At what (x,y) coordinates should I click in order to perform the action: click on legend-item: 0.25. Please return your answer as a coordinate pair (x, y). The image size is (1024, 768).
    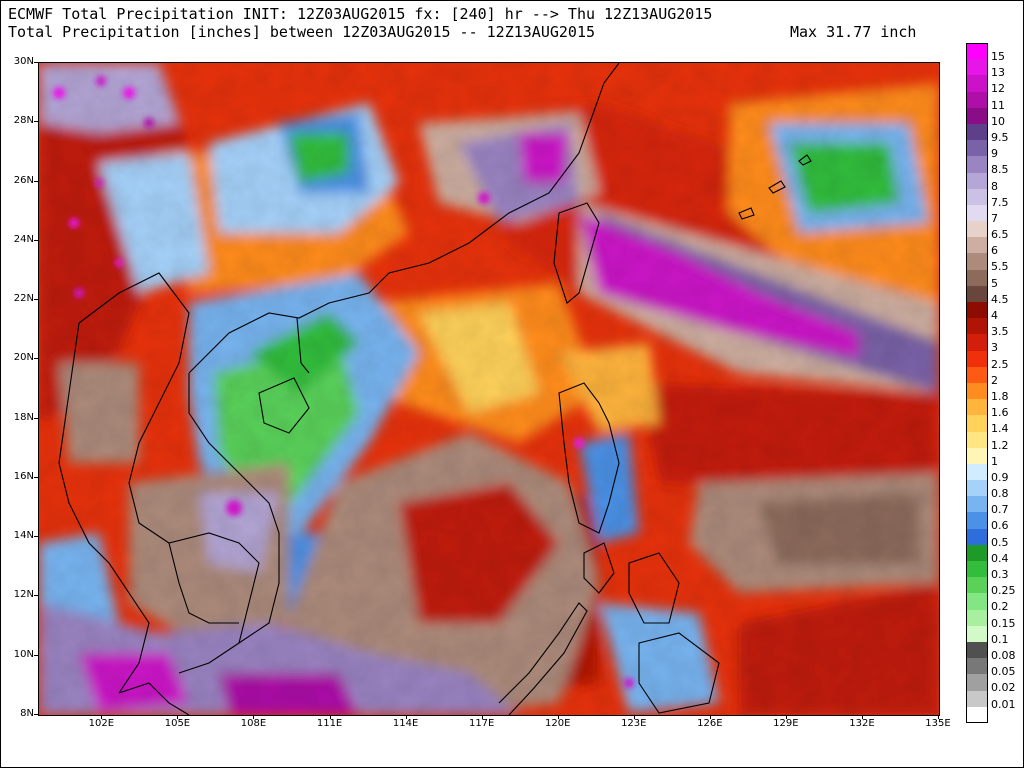
    Looking at the image, I should click on (992, 587).